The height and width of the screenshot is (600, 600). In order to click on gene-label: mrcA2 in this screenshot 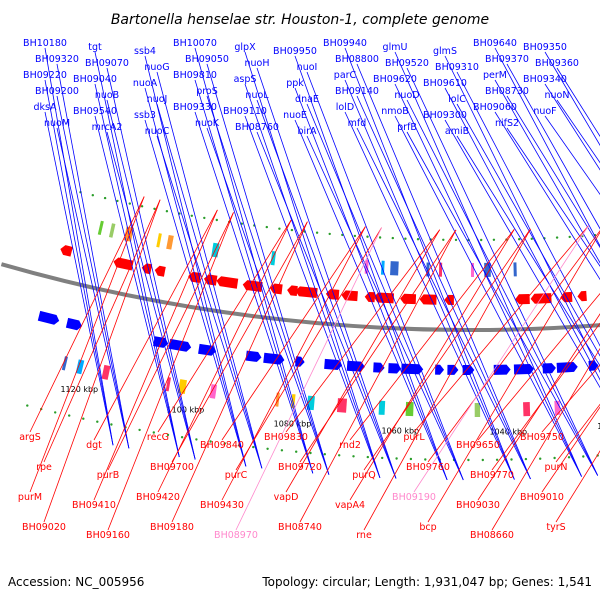, I will do `click(107, 127)`.